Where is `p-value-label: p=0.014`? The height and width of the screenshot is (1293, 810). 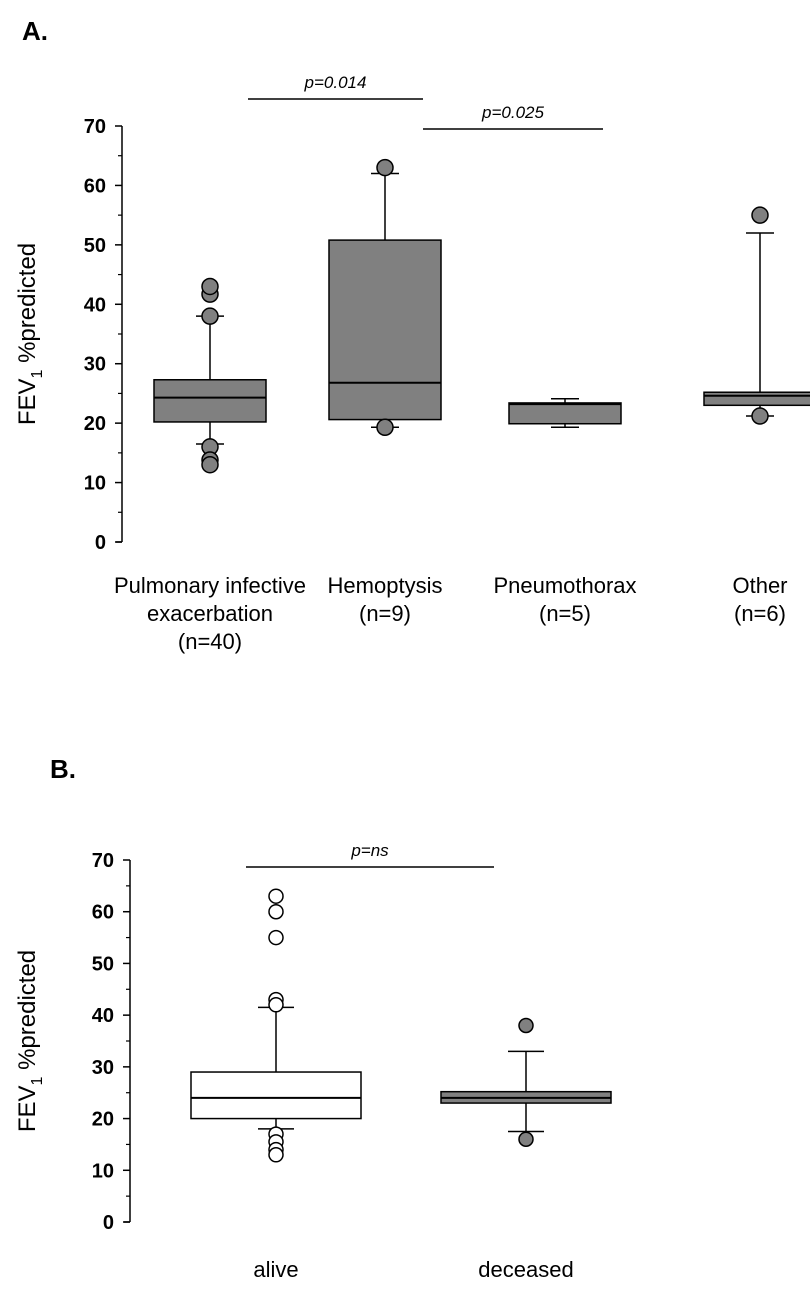
p-value-label: p=0.014 is located at coordinates (335, 82).